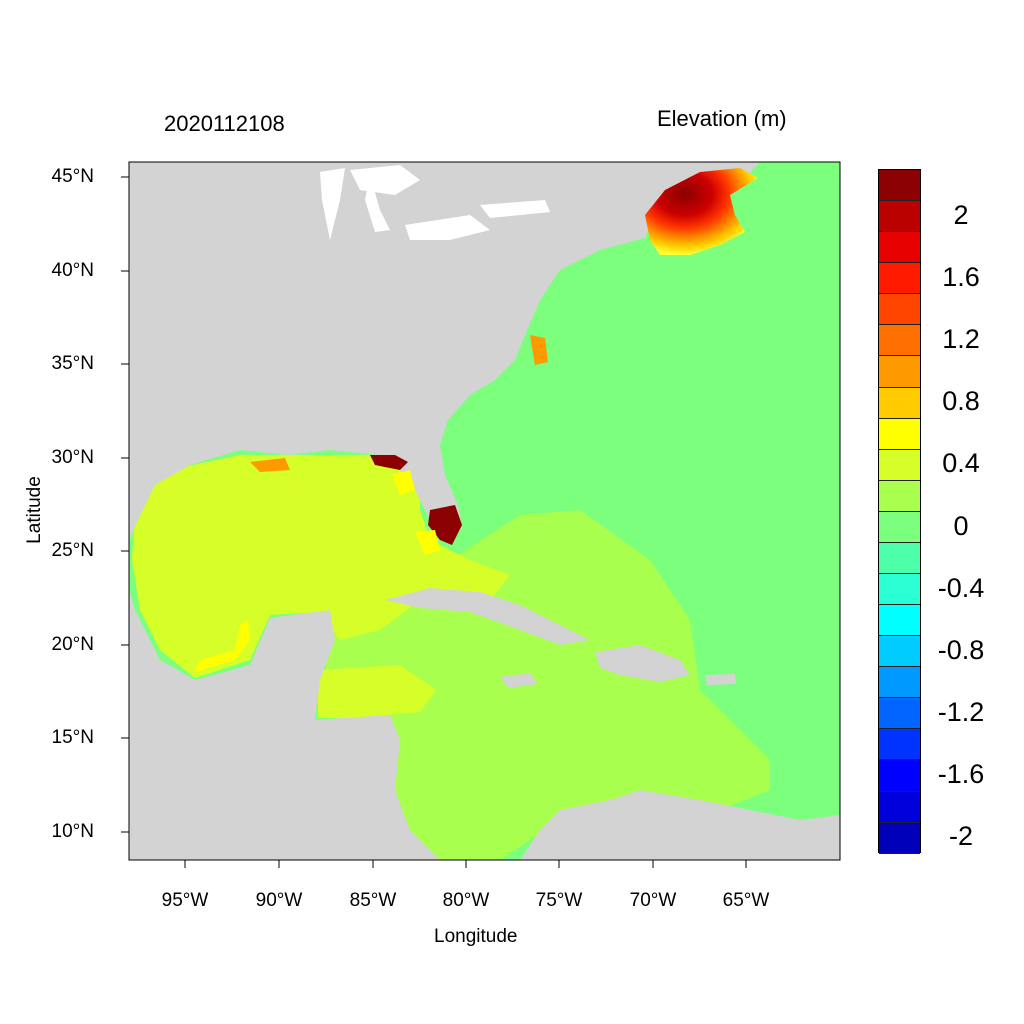  Describe the element at coordinates (321, 566) in the screenshot. I see `gulf-of-mexico` at that location.